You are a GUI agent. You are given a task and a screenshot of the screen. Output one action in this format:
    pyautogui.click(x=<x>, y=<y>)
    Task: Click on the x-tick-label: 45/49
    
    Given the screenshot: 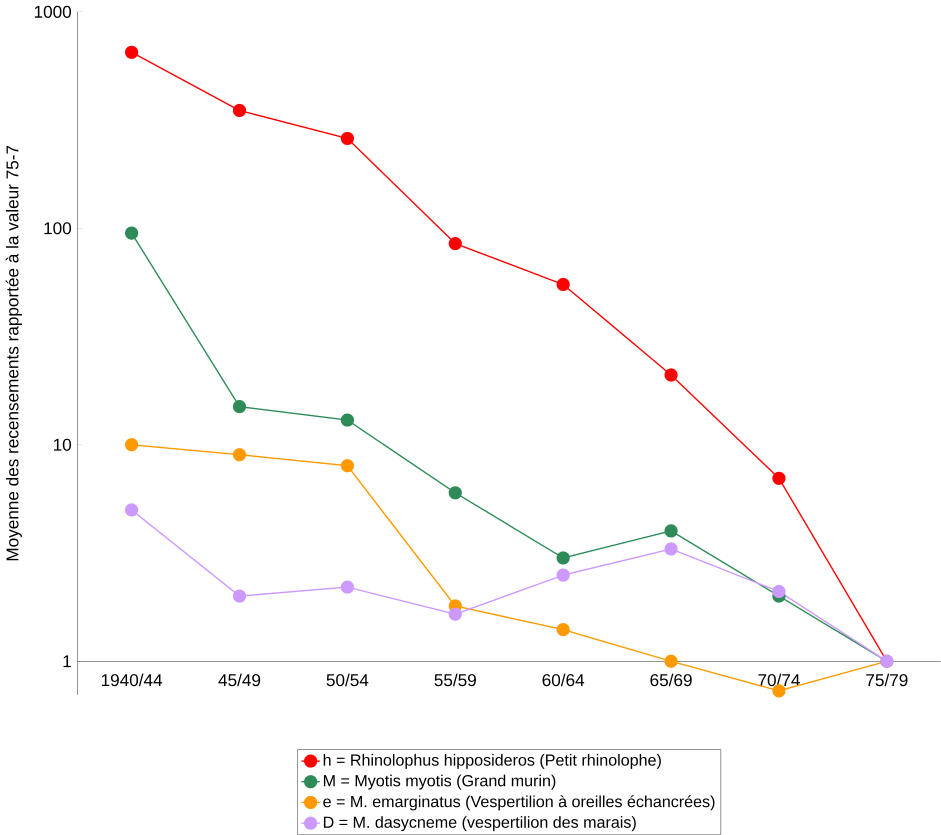 What is the action you would take?
    pyautogui.click(x=239, y=680)
    